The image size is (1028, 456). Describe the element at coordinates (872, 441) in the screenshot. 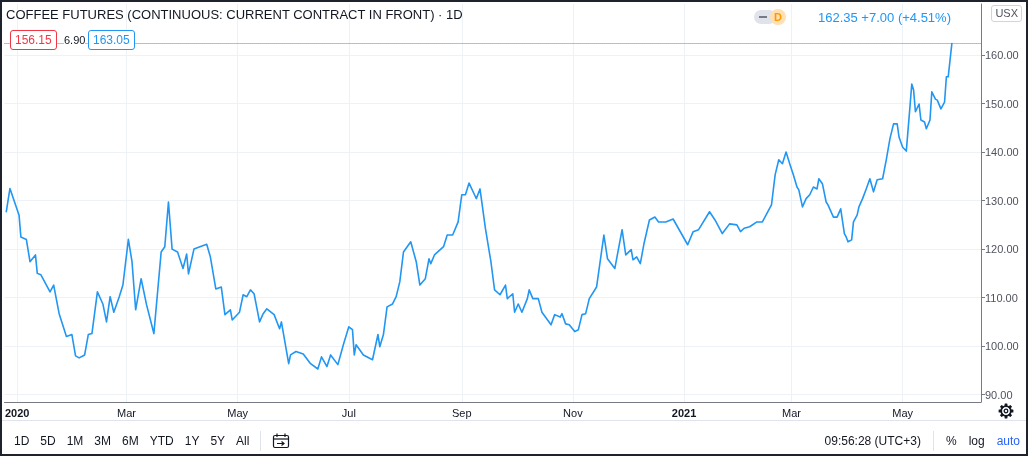

I see `text: 09:56:28 (UTC+3)` at that location.